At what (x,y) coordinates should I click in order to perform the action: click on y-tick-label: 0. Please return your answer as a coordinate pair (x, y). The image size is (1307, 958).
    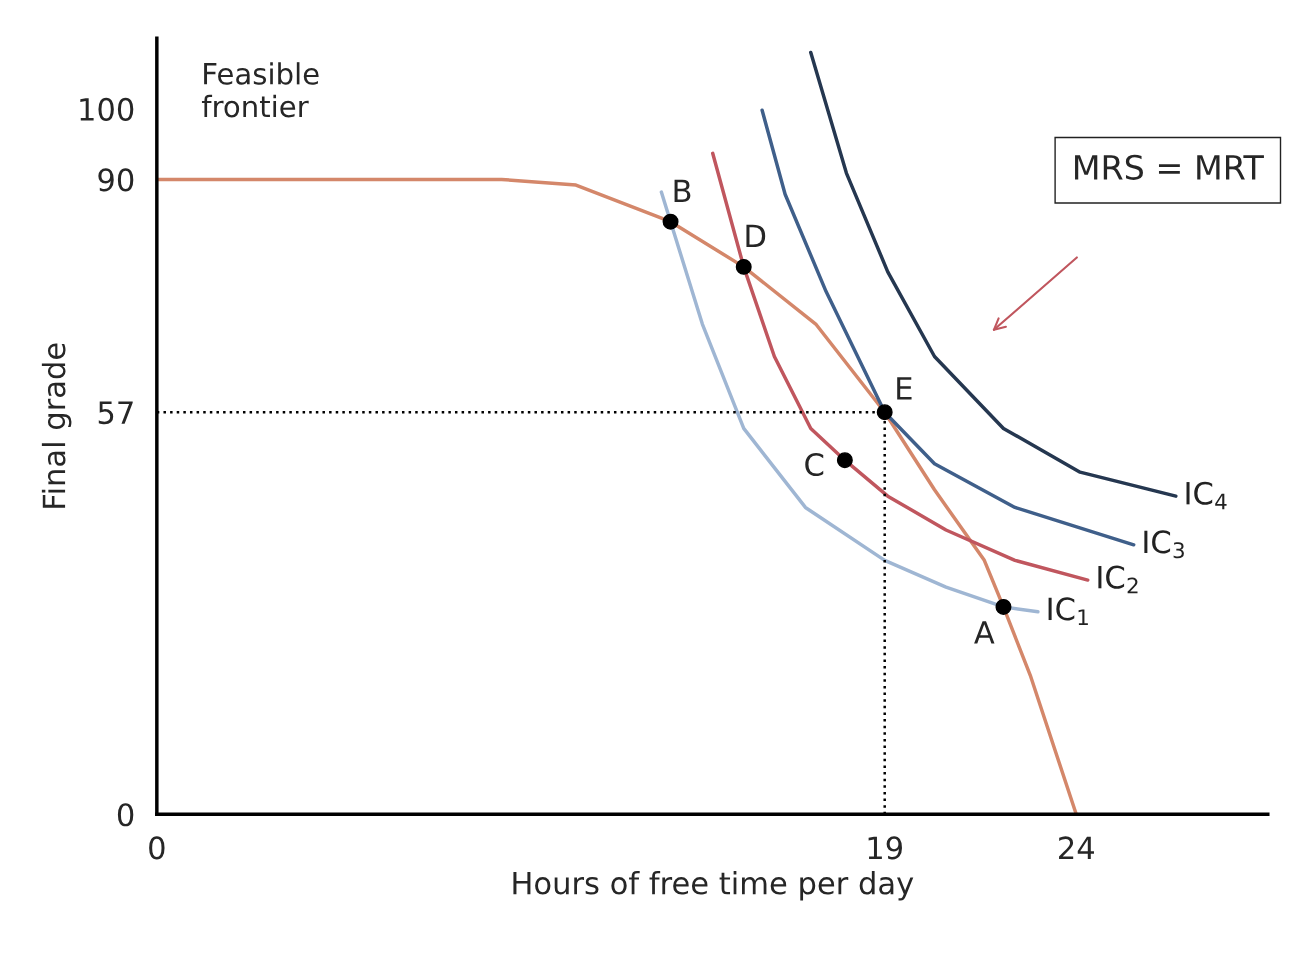
    Looking at the image, I should click on (125, 815).